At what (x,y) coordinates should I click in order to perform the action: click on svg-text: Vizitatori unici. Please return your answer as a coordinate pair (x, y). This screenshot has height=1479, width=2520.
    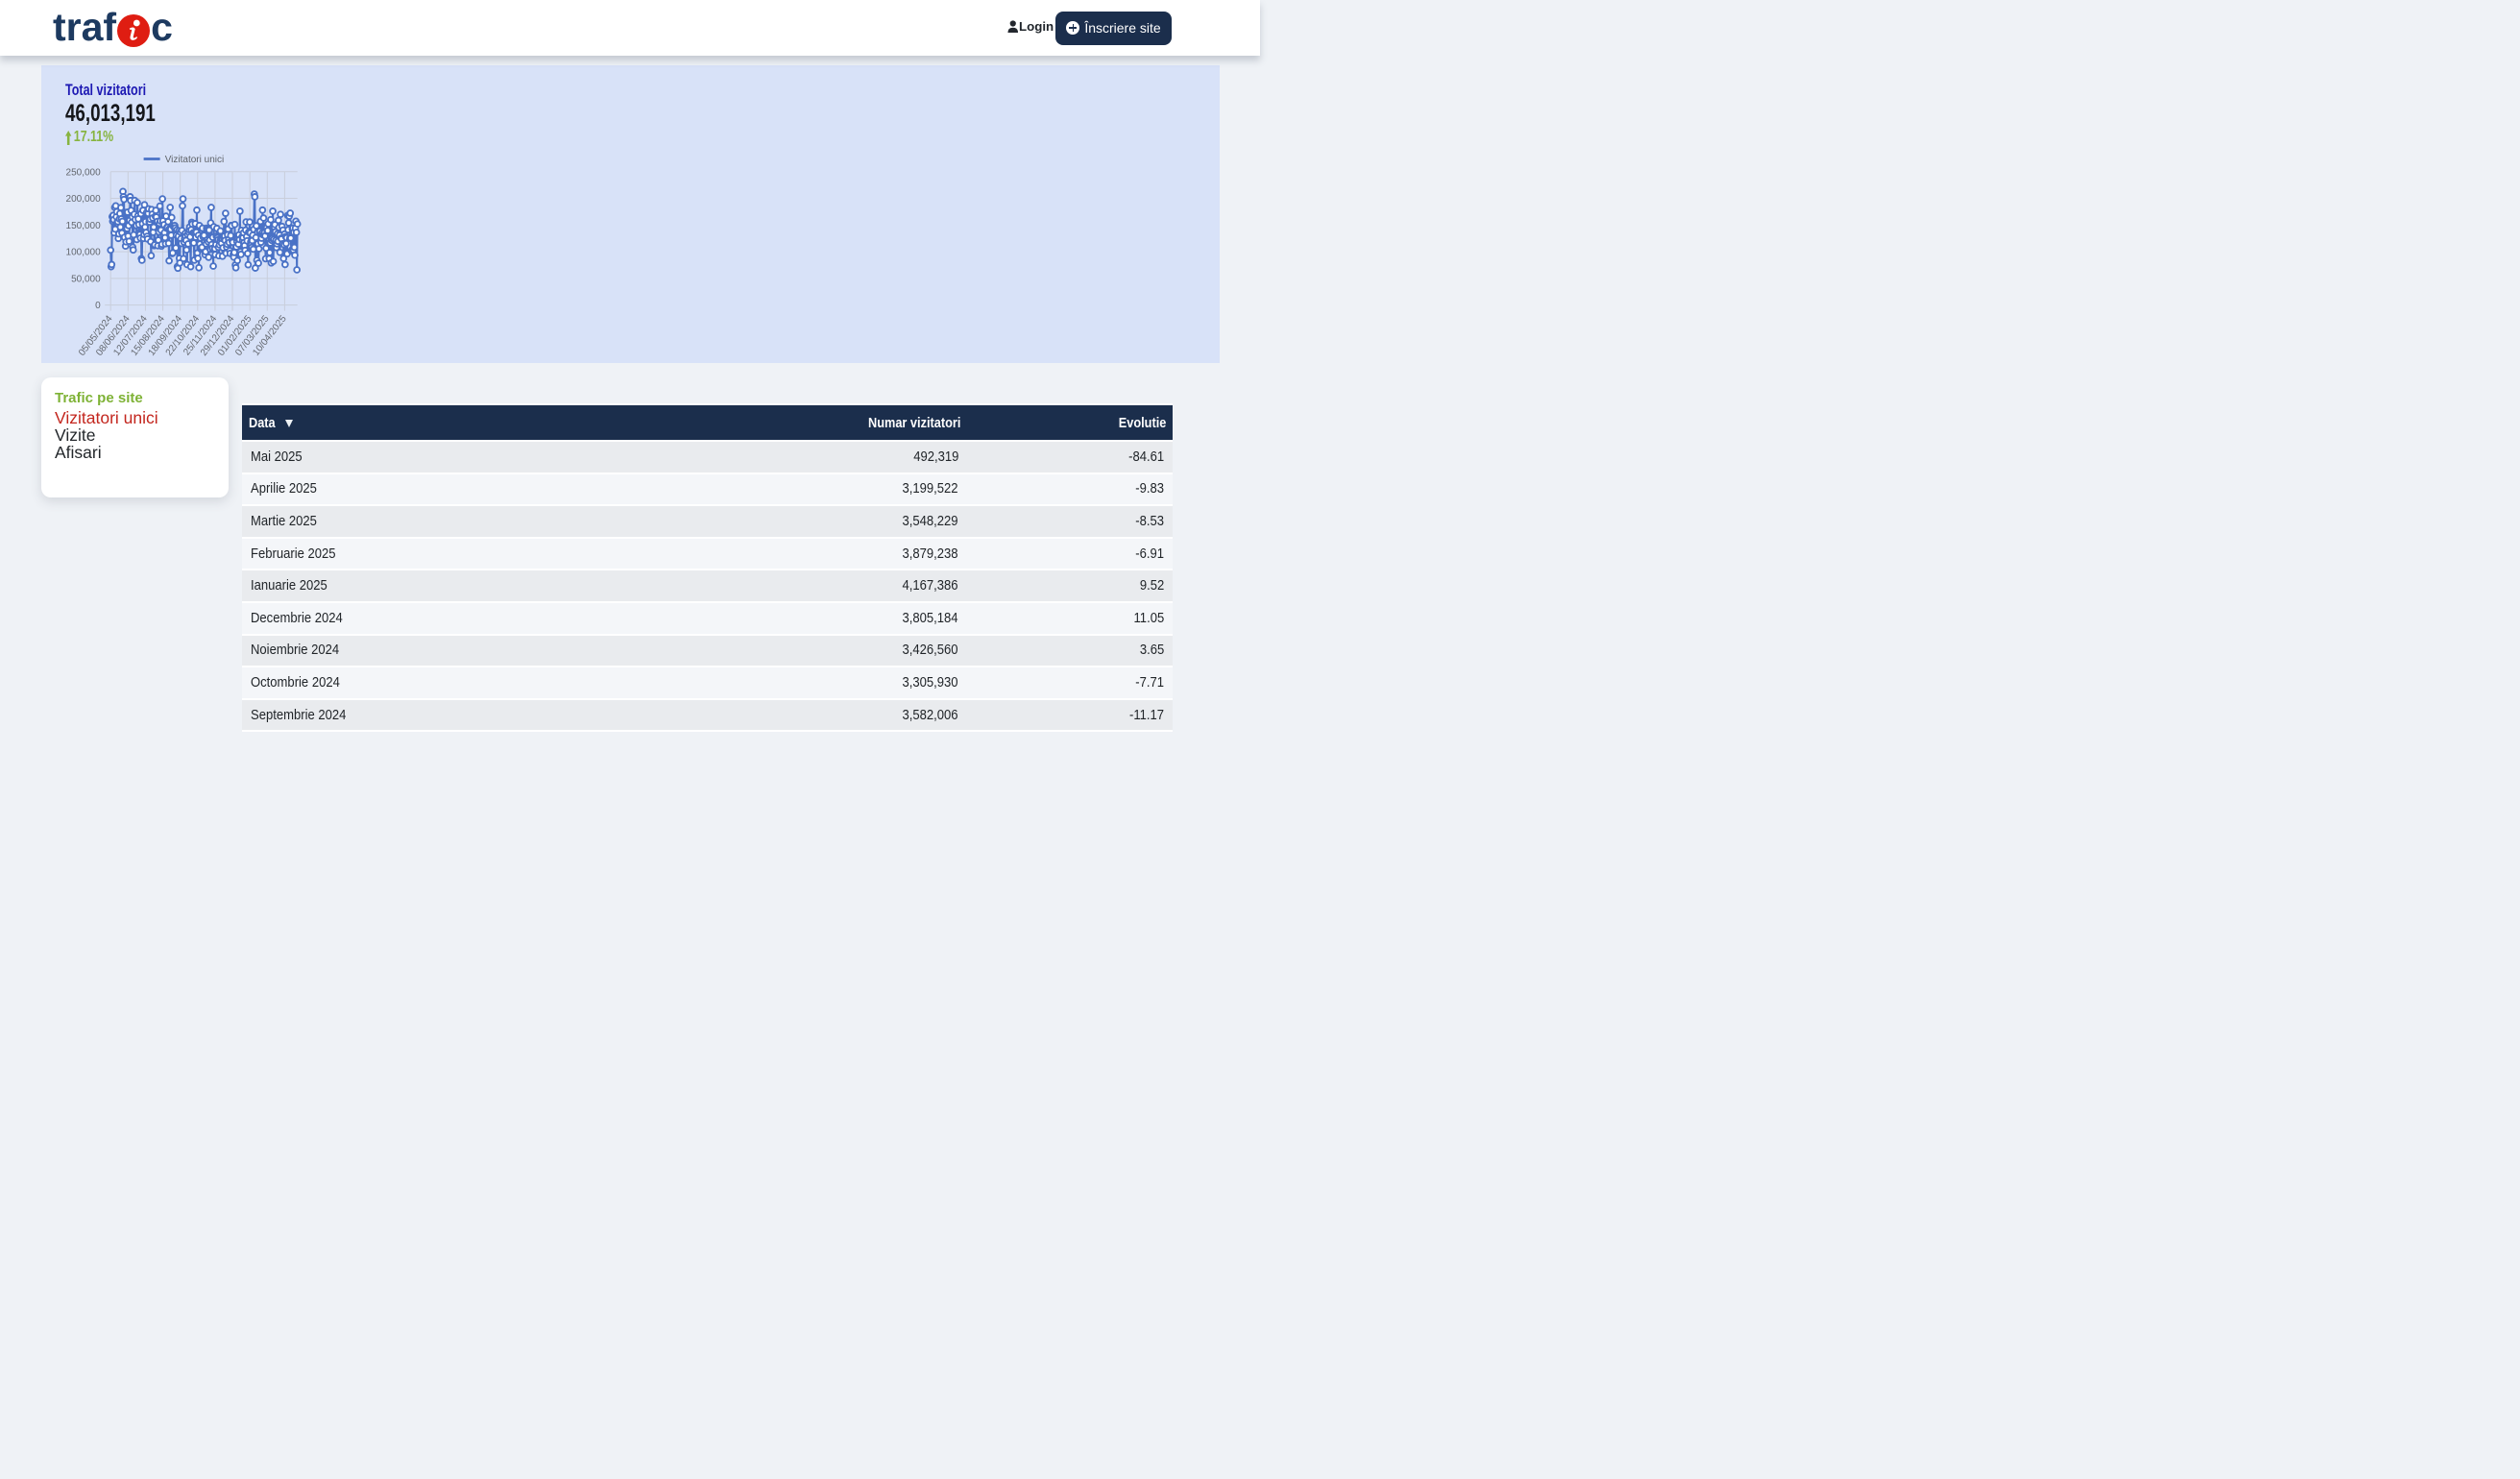
    Looking at the image, I should click on (195, 160).